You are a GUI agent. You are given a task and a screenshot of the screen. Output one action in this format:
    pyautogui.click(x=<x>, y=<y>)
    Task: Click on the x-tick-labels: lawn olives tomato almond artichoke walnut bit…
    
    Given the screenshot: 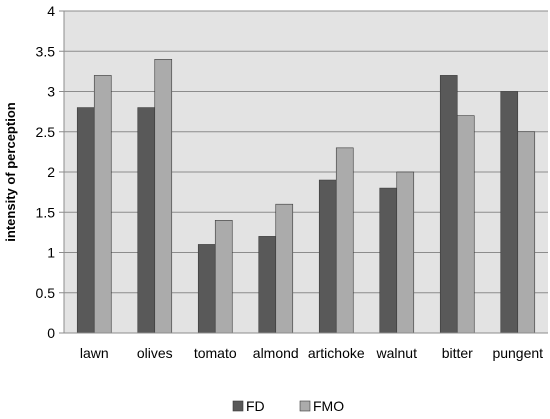 What is the action you would take?
    pyautogui.click(x=311, y=353)
    